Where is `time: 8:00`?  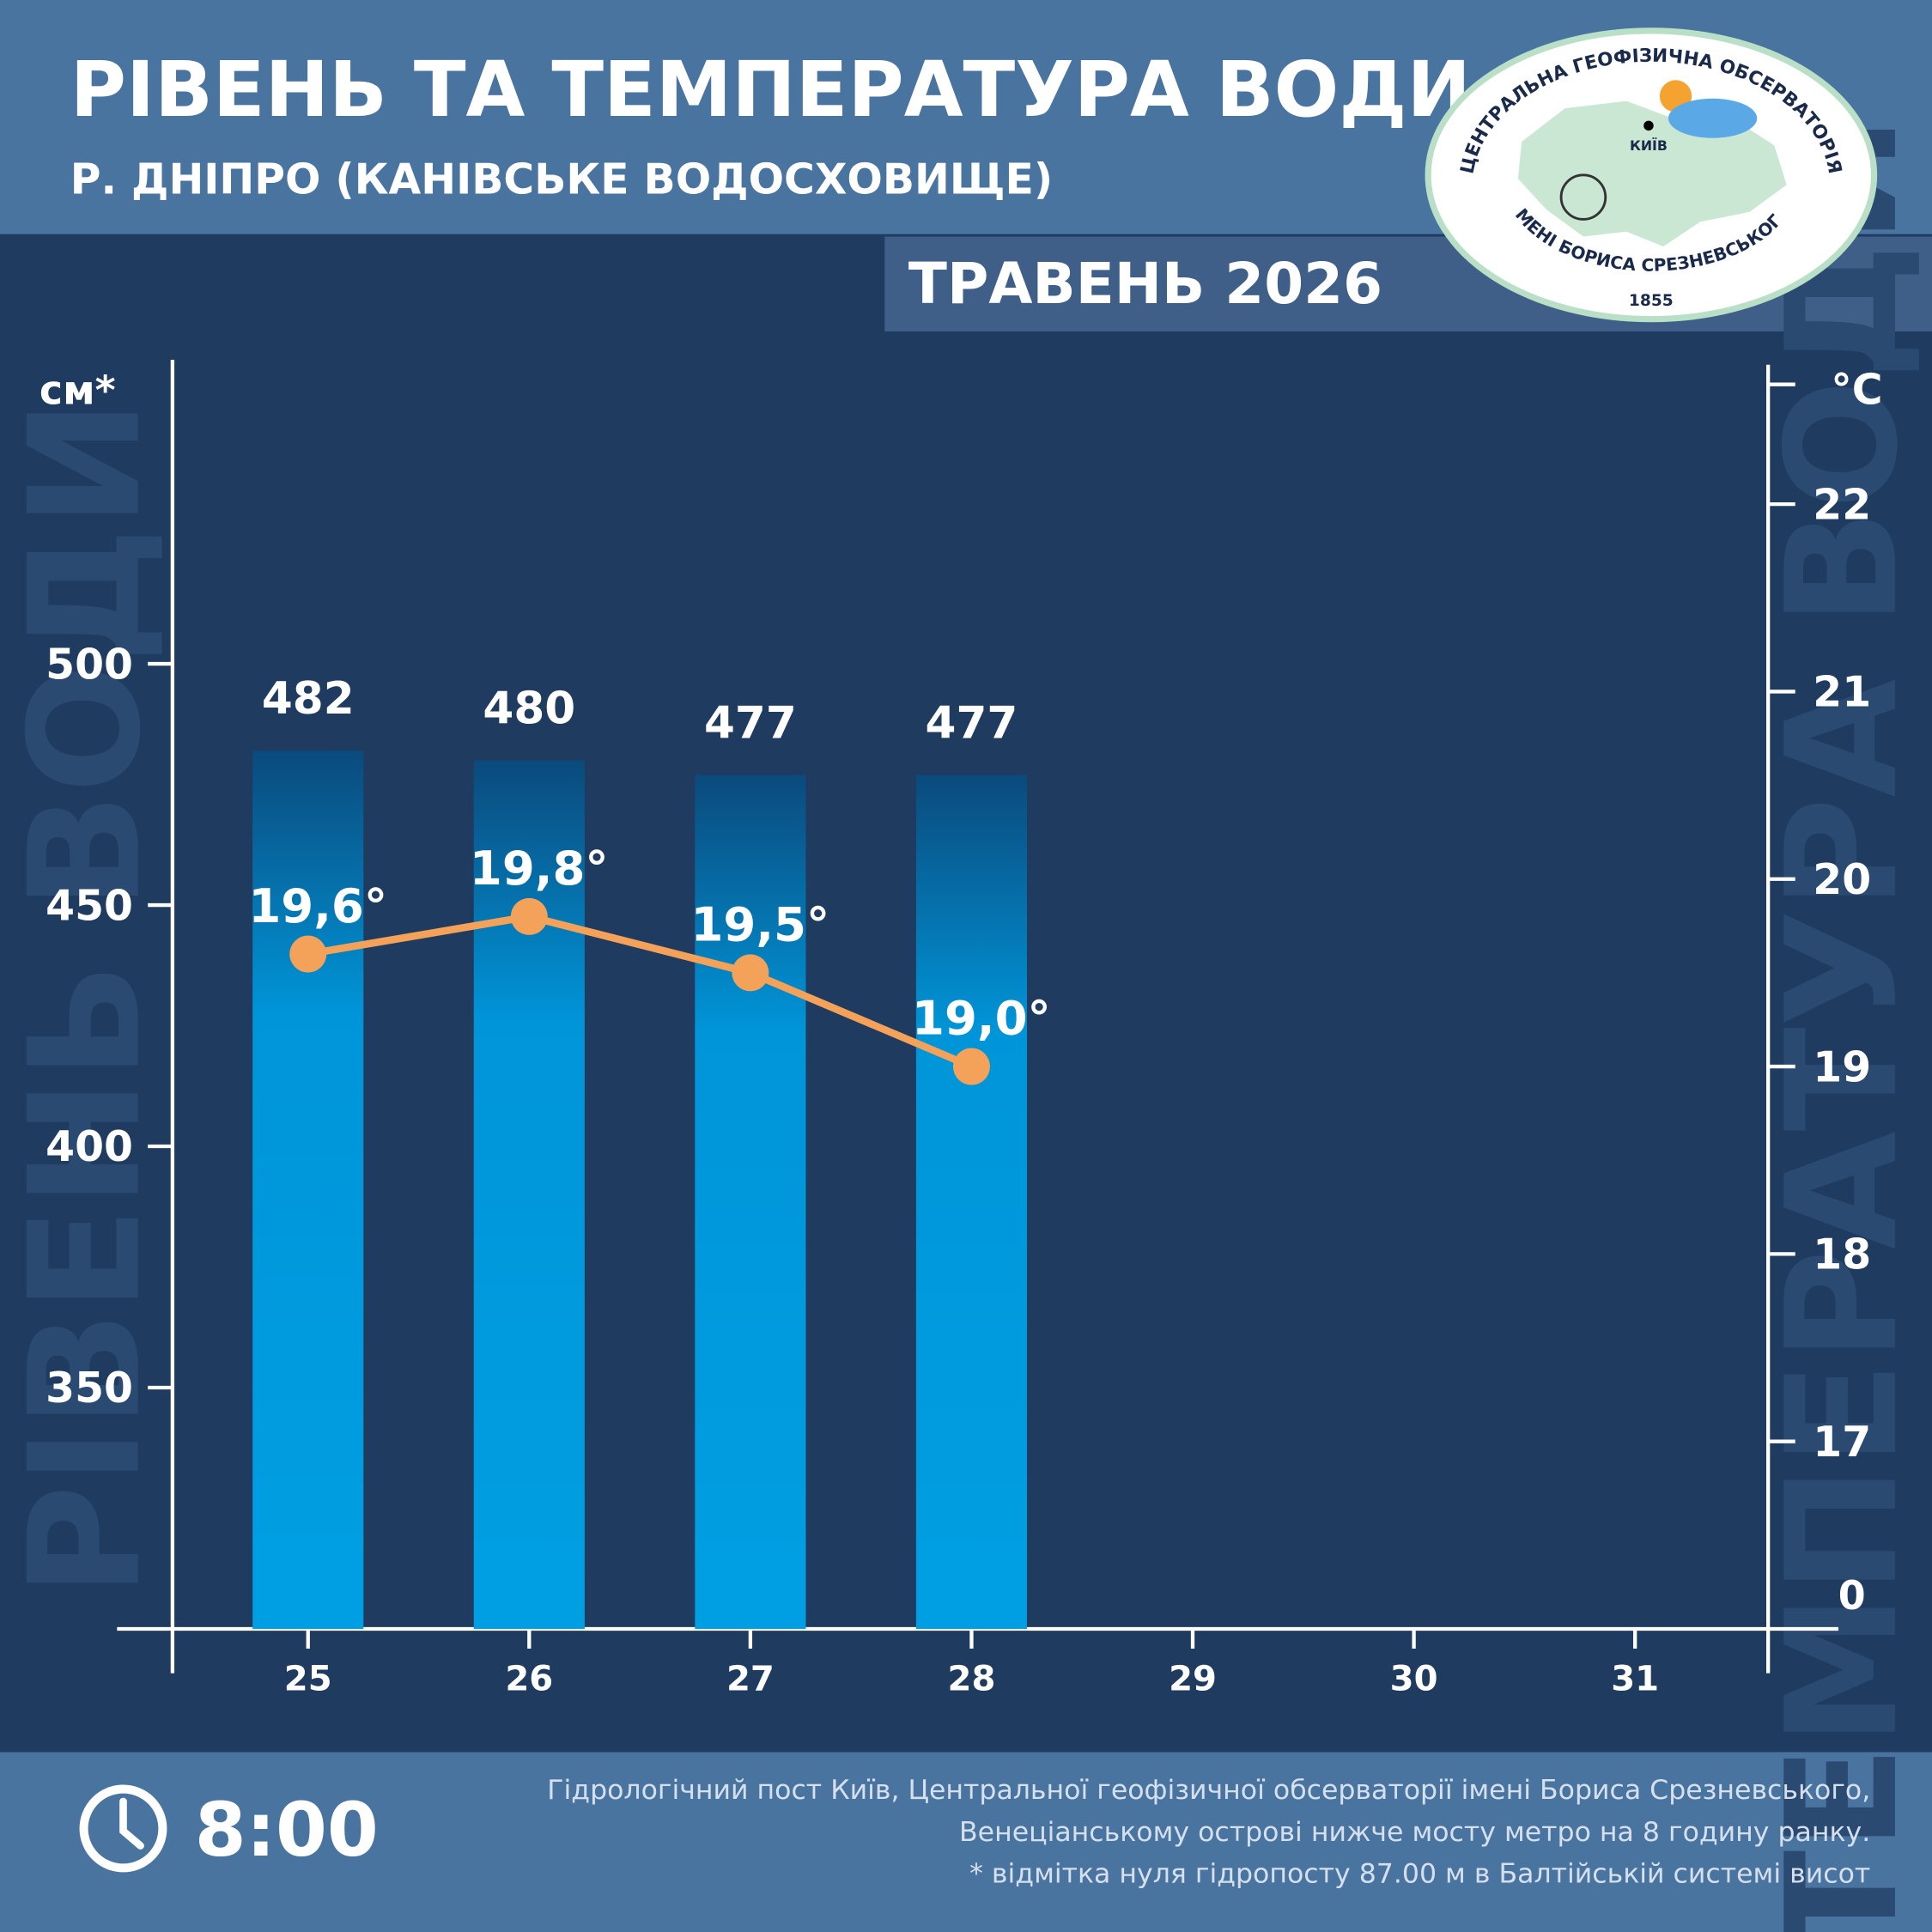 time: 8:00 is located at coordinates (287, 1831).